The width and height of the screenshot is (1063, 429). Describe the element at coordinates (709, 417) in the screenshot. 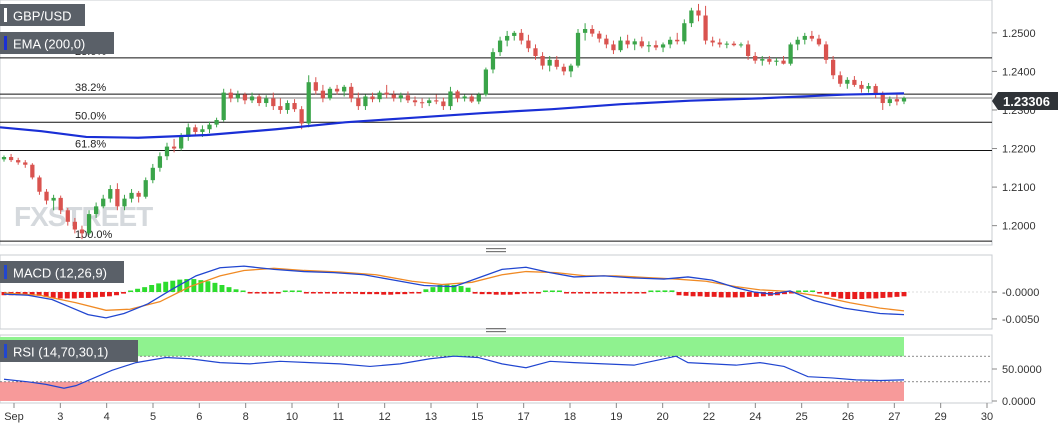

I see `time-tick-label: 22` at that location.